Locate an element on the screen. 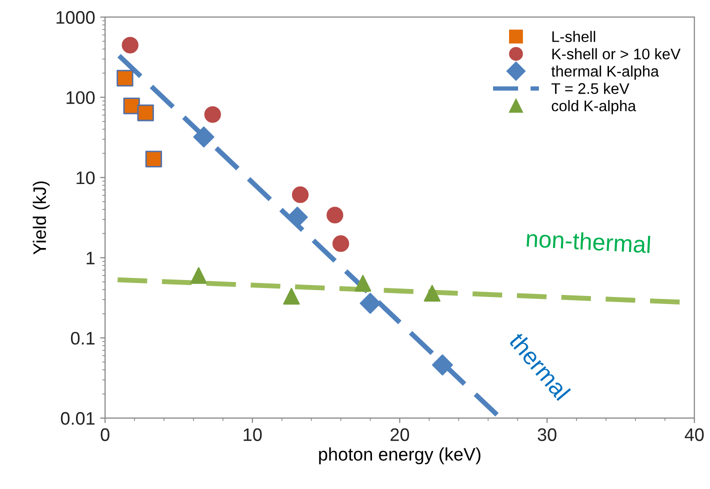 This screenshot has width=710, height=489. y-tick-label: 100 is located at coordinates (80, 97).